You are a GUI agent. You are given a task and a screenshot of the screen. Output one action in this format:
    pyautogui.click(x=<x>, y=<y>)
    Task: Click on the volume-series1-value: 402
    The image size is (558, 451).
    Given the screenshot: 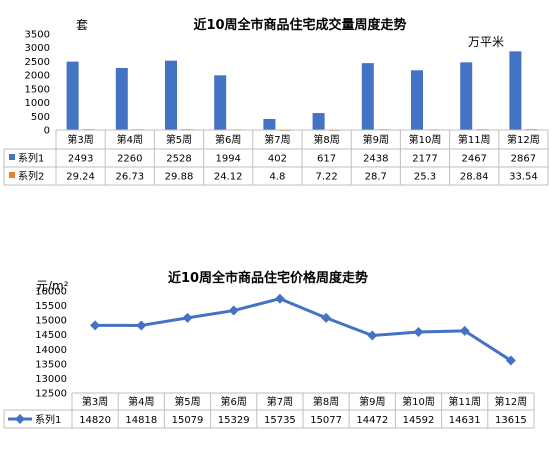 What is the action you would take?
    pyautogui.click(x=277, y=159)
    